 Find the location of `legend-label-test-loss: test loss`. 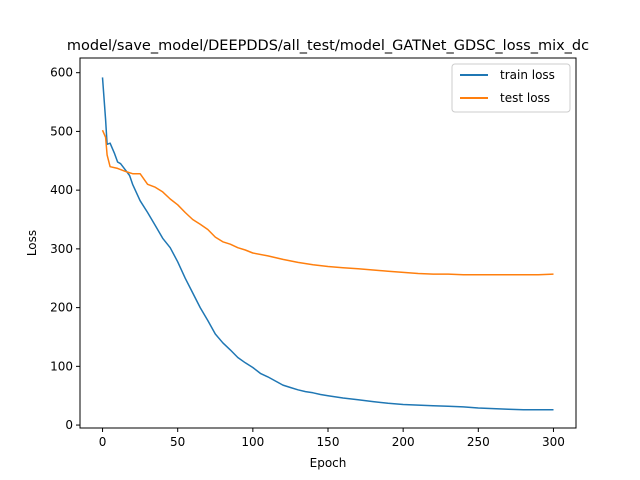

legend-label-test-loss: test loss is located at coordinates (525, 98).